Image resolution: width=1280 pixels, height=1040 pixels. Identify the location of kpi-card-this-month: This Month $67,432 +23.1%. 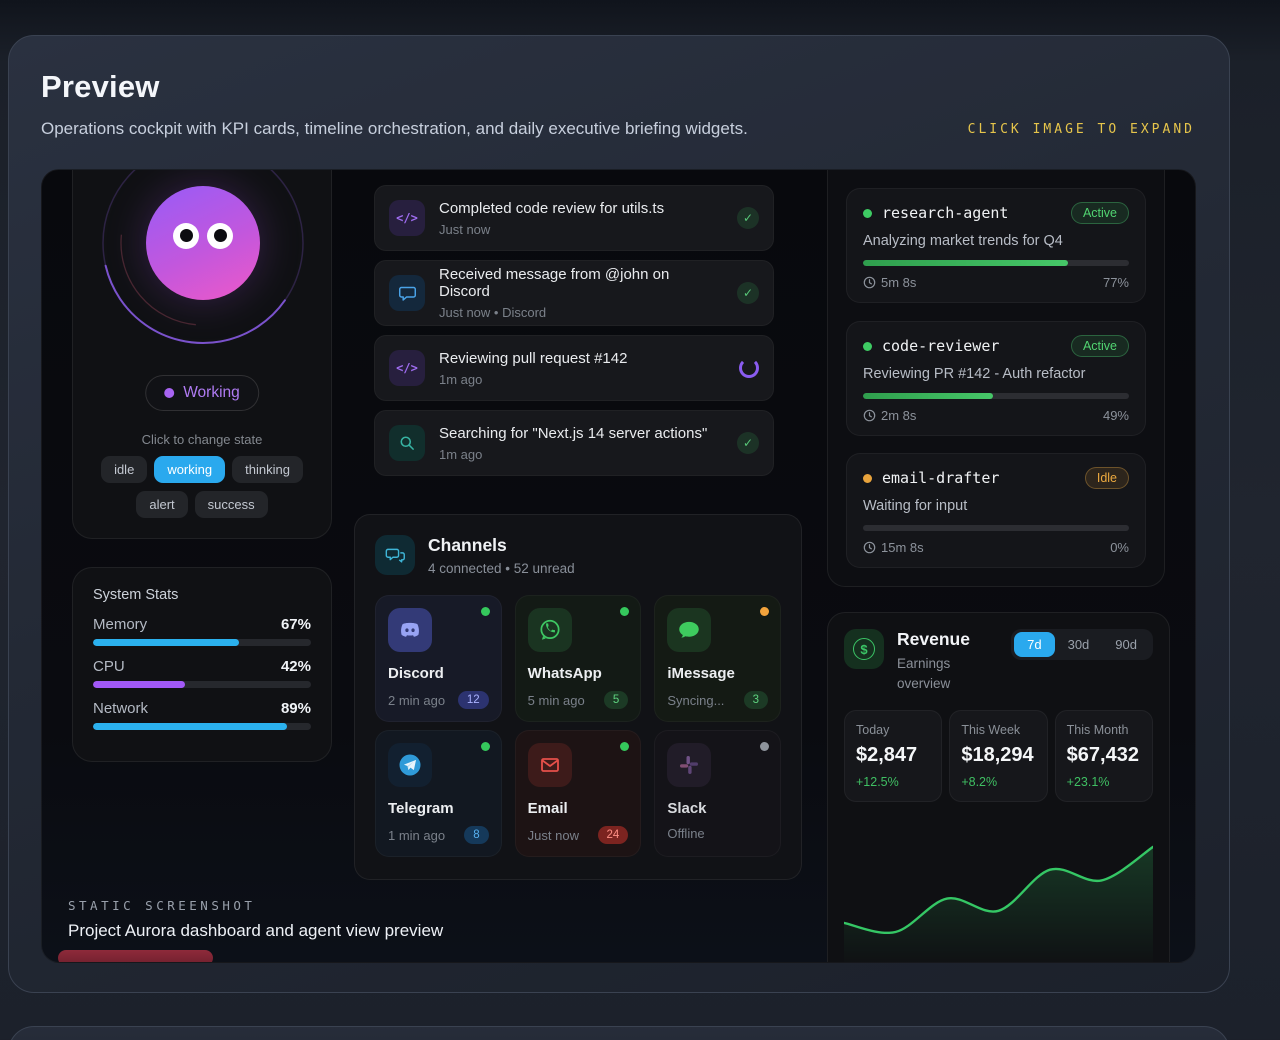
(1103, 756).